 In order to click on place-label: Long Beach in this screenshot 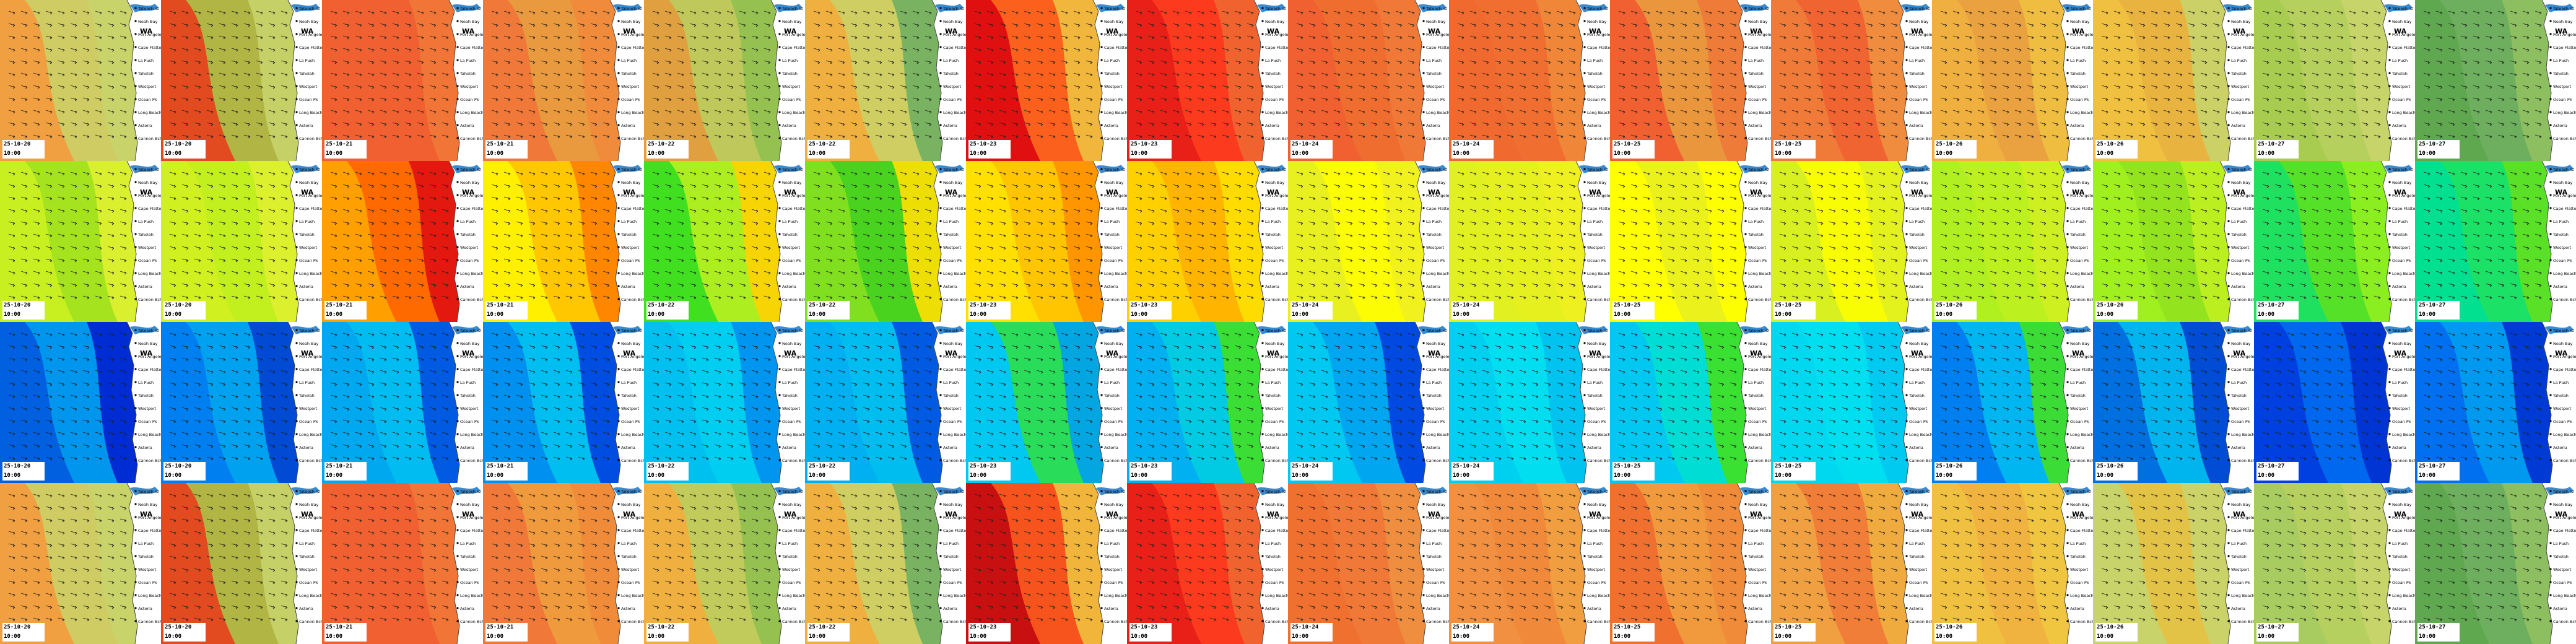, I will do `click(2242, 112)`.